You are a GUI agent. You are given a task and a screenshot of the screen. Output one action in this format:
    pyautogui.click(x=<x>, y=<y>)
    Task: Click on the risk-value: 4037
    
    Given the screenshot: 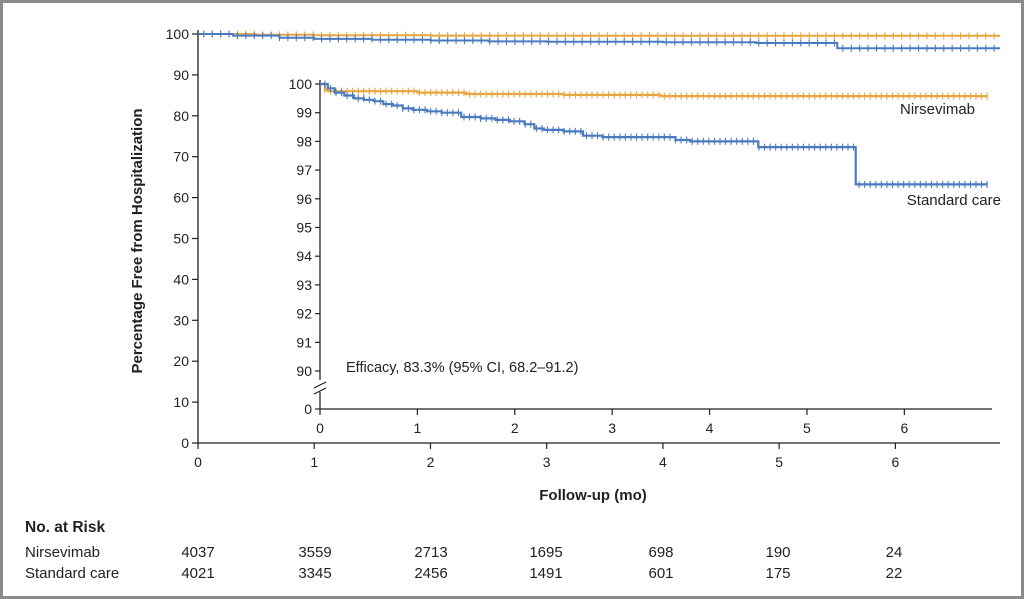 What is the action you would take?
    pyautogui.click(x=198, y=552)
    